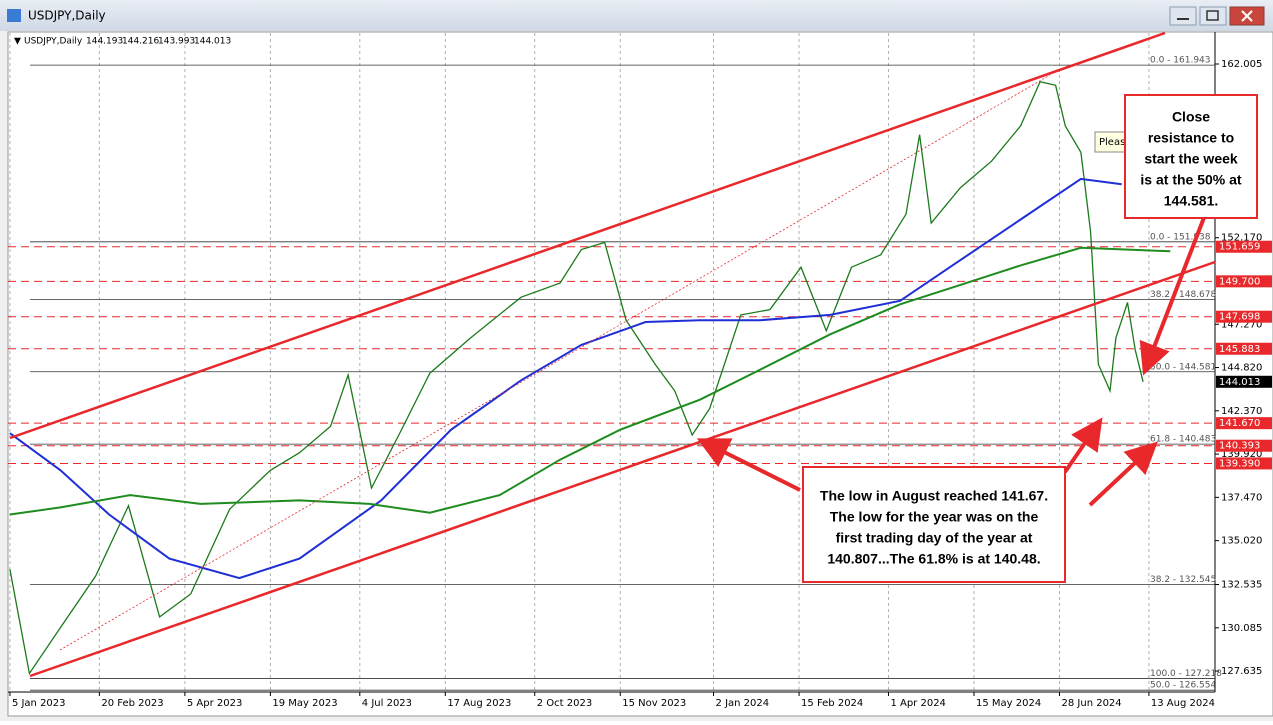  What do you see at coordinates (1180, 237) in the screenshot?
I see `fib-label: 0.0 - 151.938` at bounding box center [1180, 237].